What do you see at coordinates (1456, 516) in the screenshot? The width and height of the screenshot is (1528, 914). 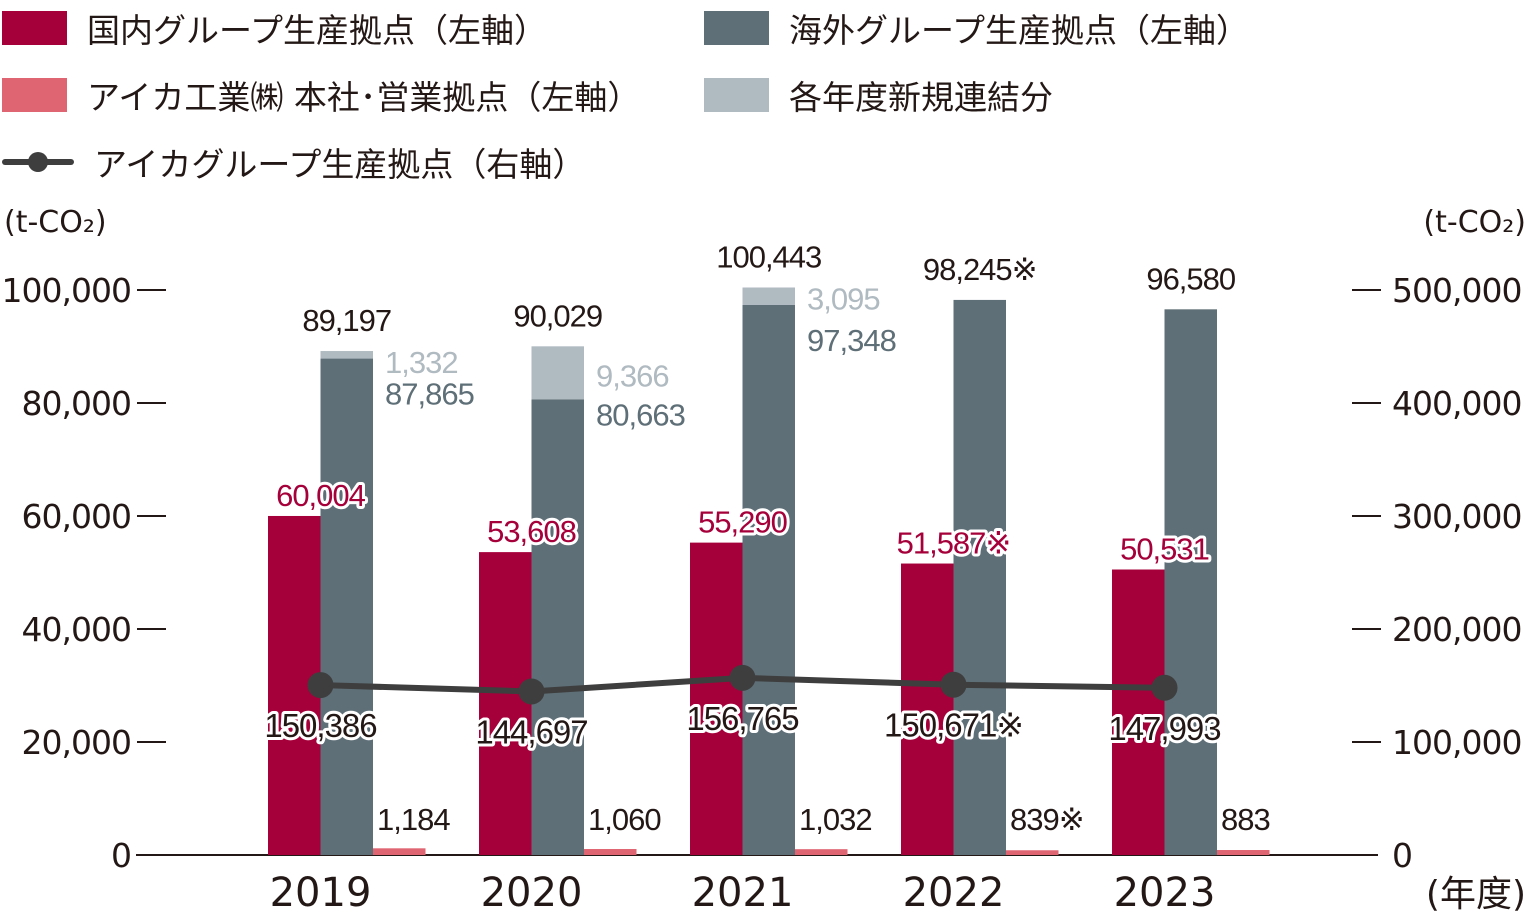 I see `right-tick-label: 300,000` at bounding box center [1456, 516].